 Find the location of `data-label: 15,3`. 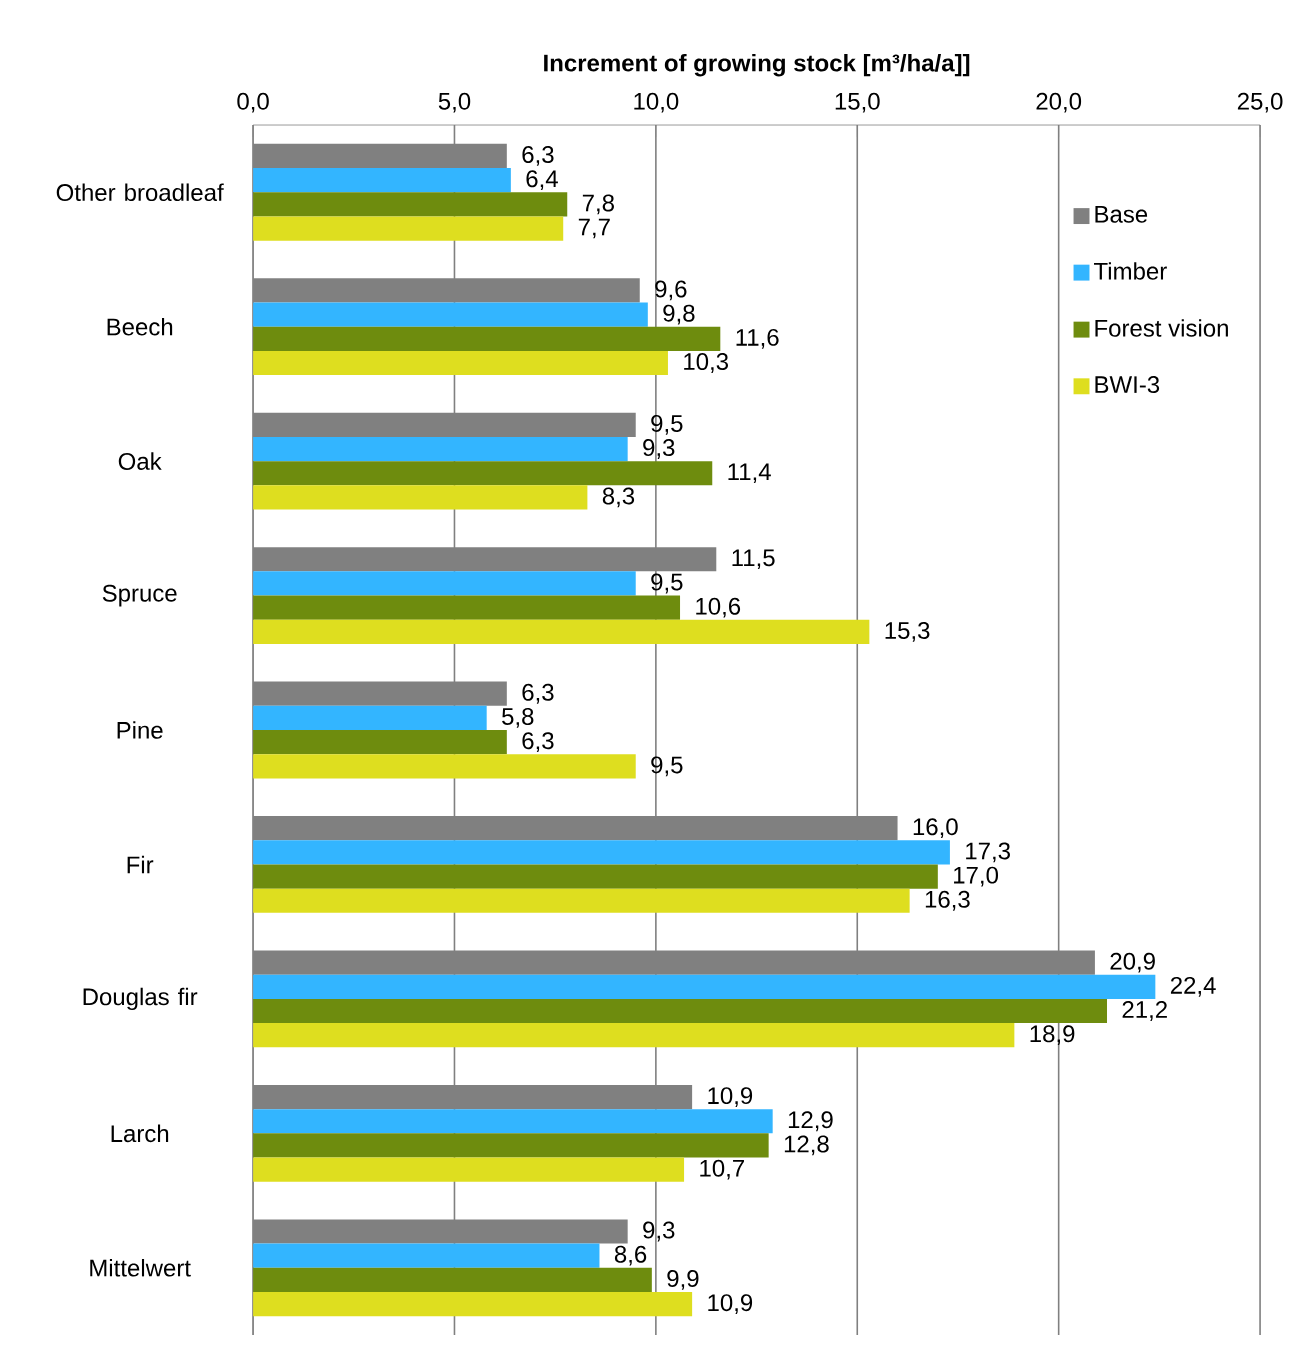

data-label: 15,3 is located at coordinates (907, 631).